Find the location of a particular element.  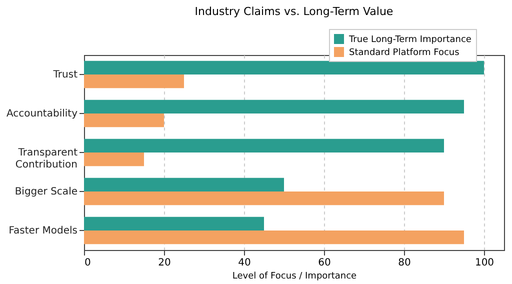

y-tick-label: Transparent Contribution is located at coordinates (46, 159).